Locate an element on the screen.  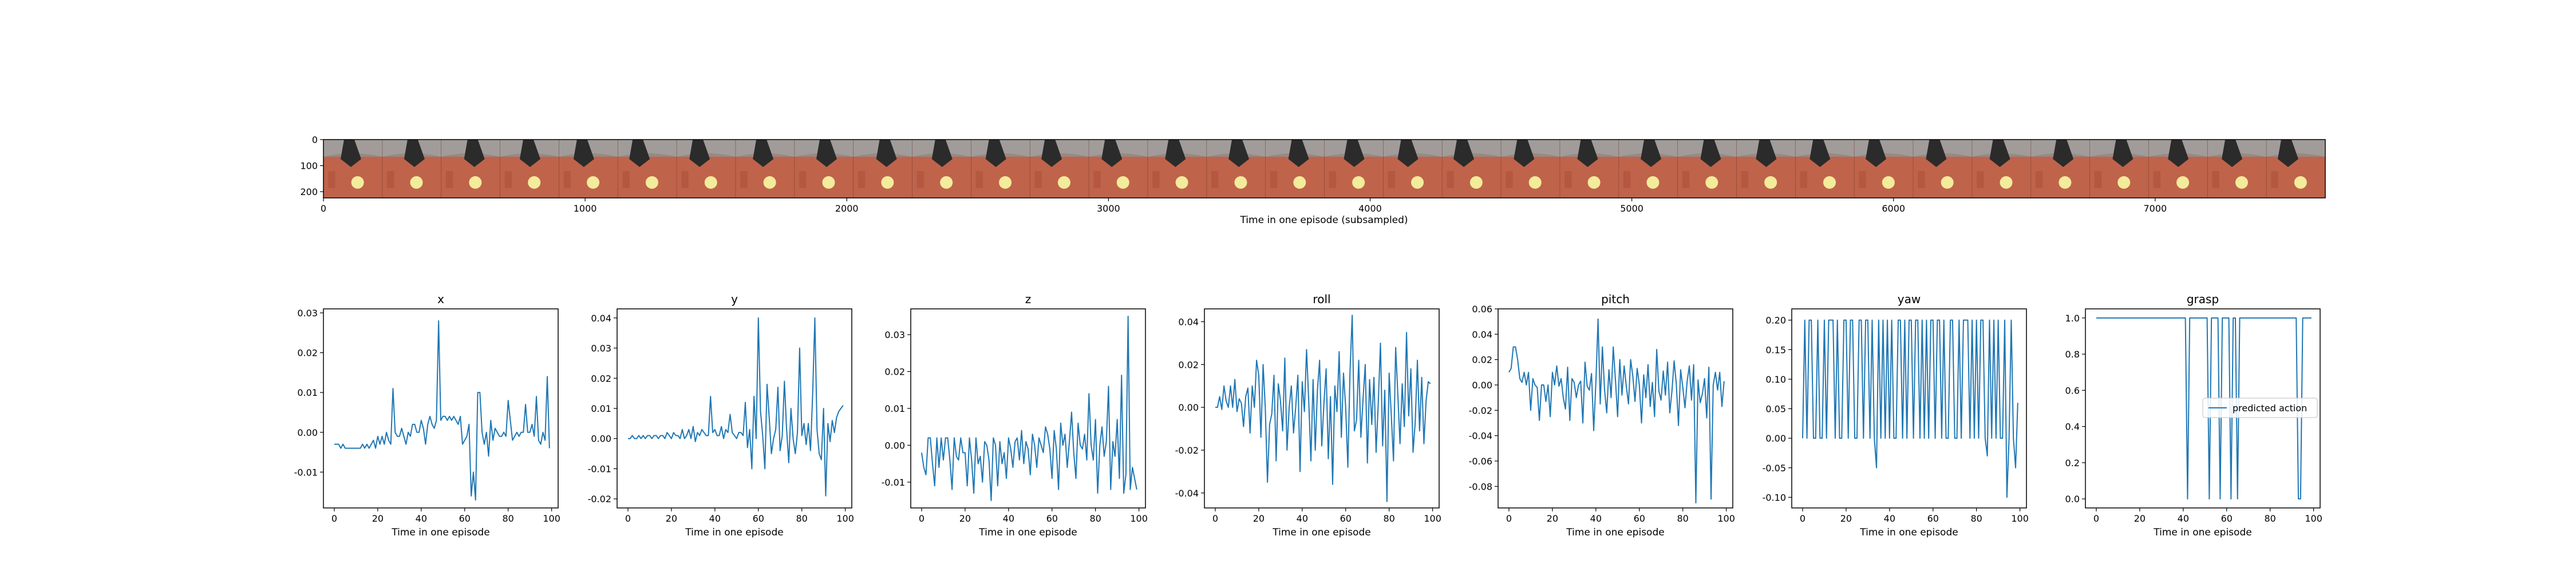
y-tick-label: 0.15 is located at coordinates (1775, 349).